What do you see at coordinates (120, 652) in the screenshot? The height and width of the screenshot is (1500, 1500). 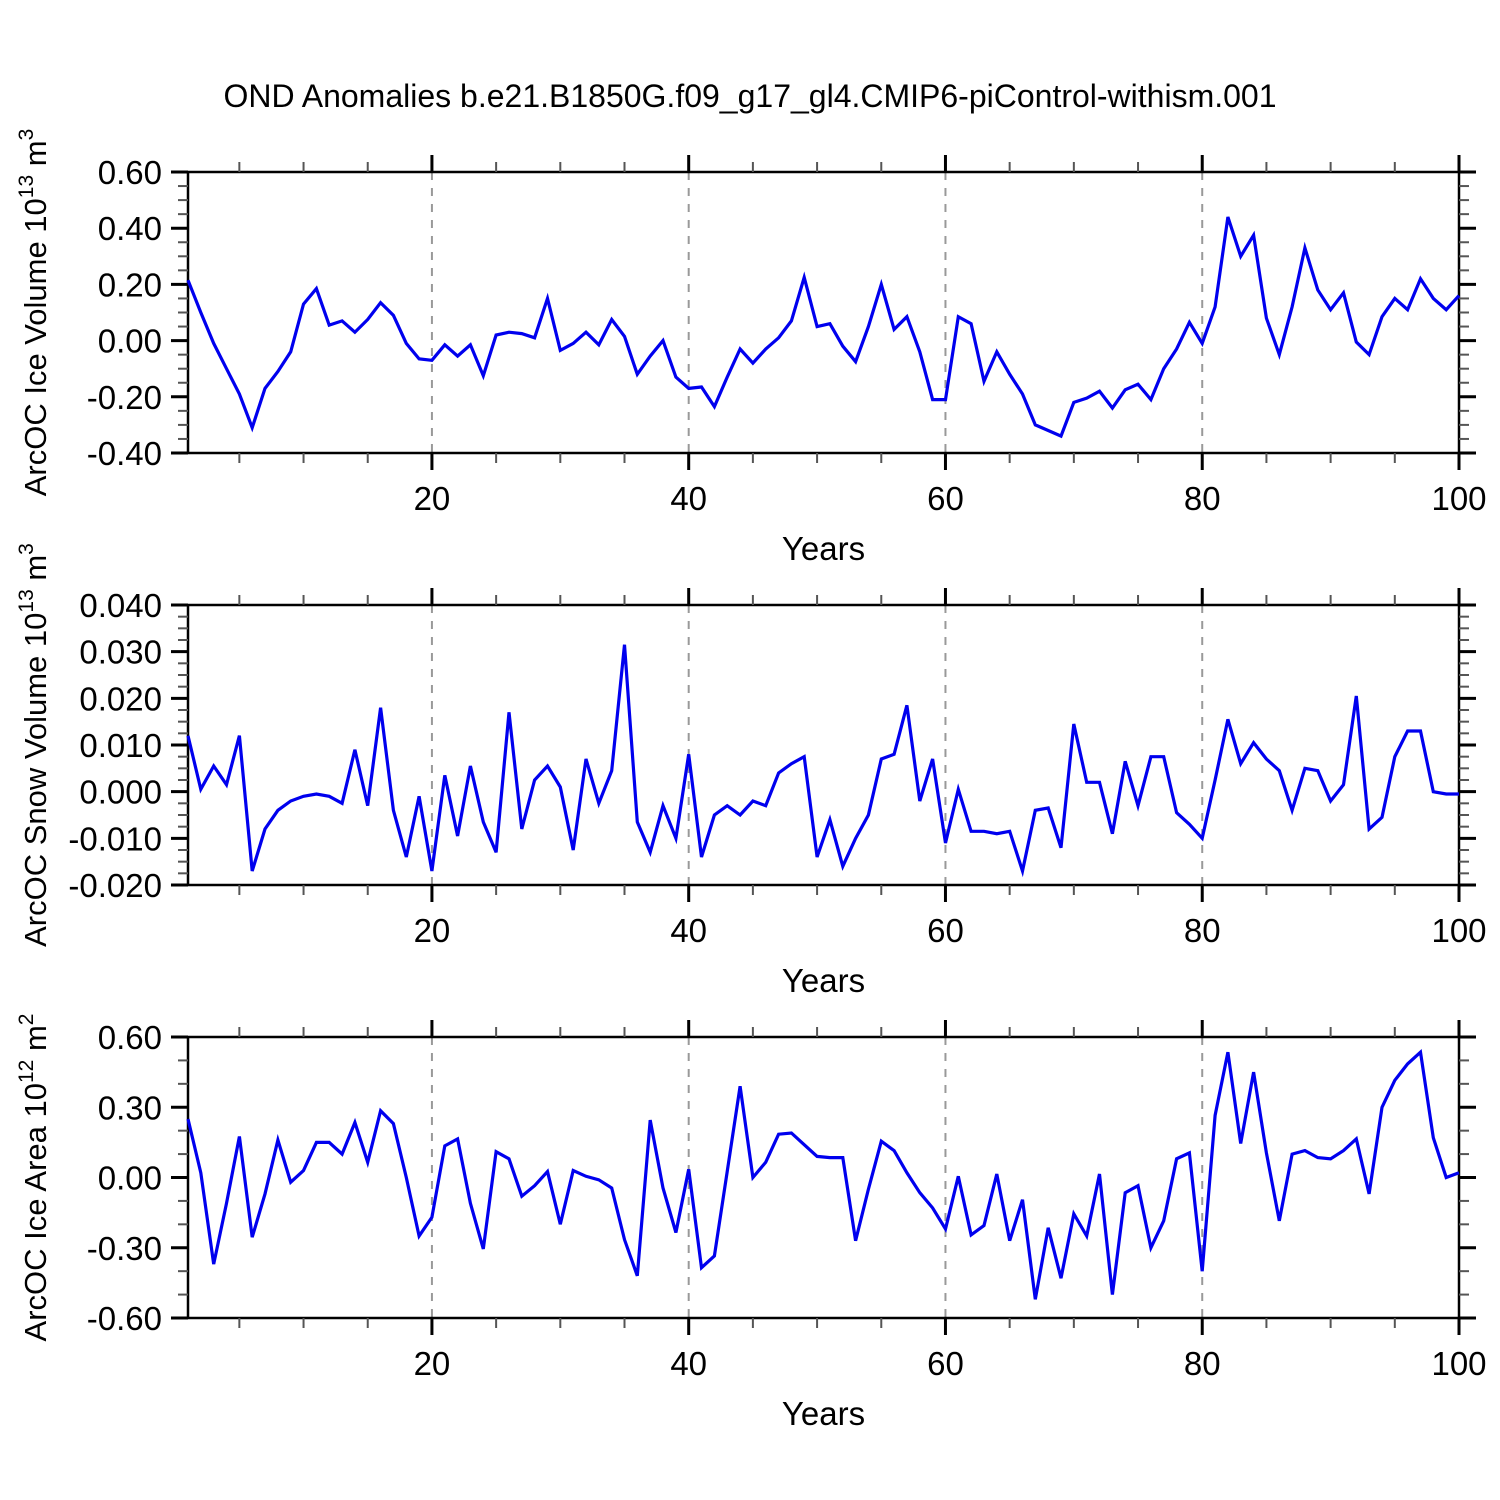 I see `y-tick-label: 0.030` at bounding box center [120, 652].